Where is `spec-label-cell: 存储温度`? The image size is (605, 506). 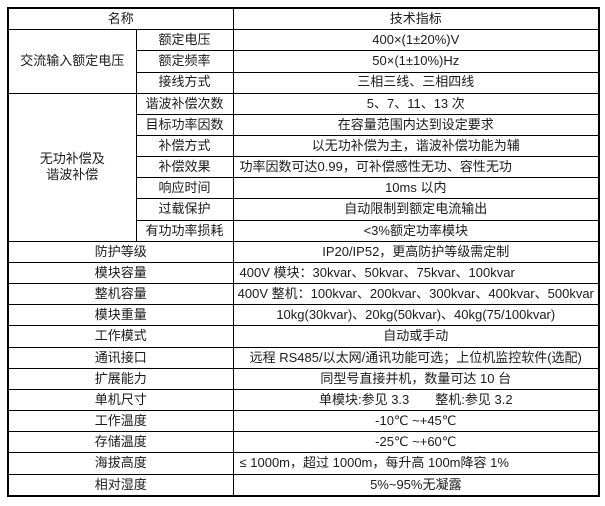
spec-label-cell: 存储温度 is located at coordinates (120, 442).